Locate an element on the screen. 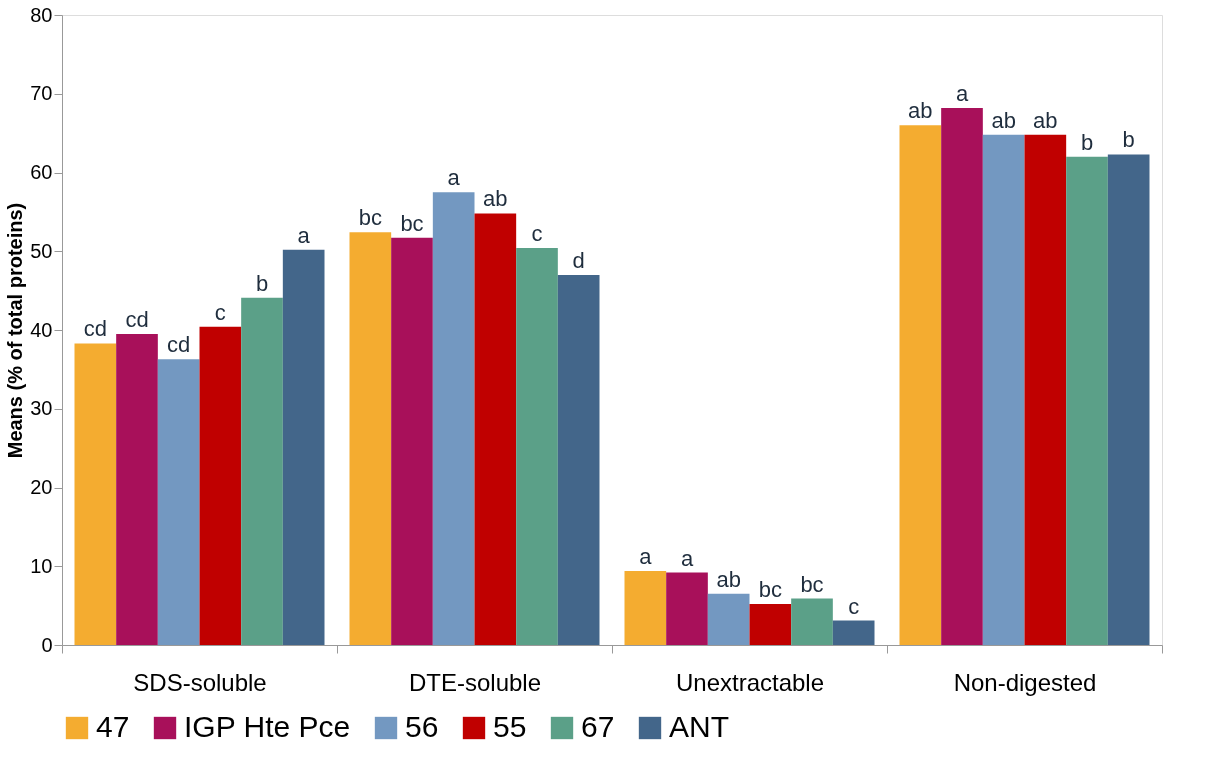  x-tick-label: Unextractable is located at coordinates (750, 682).